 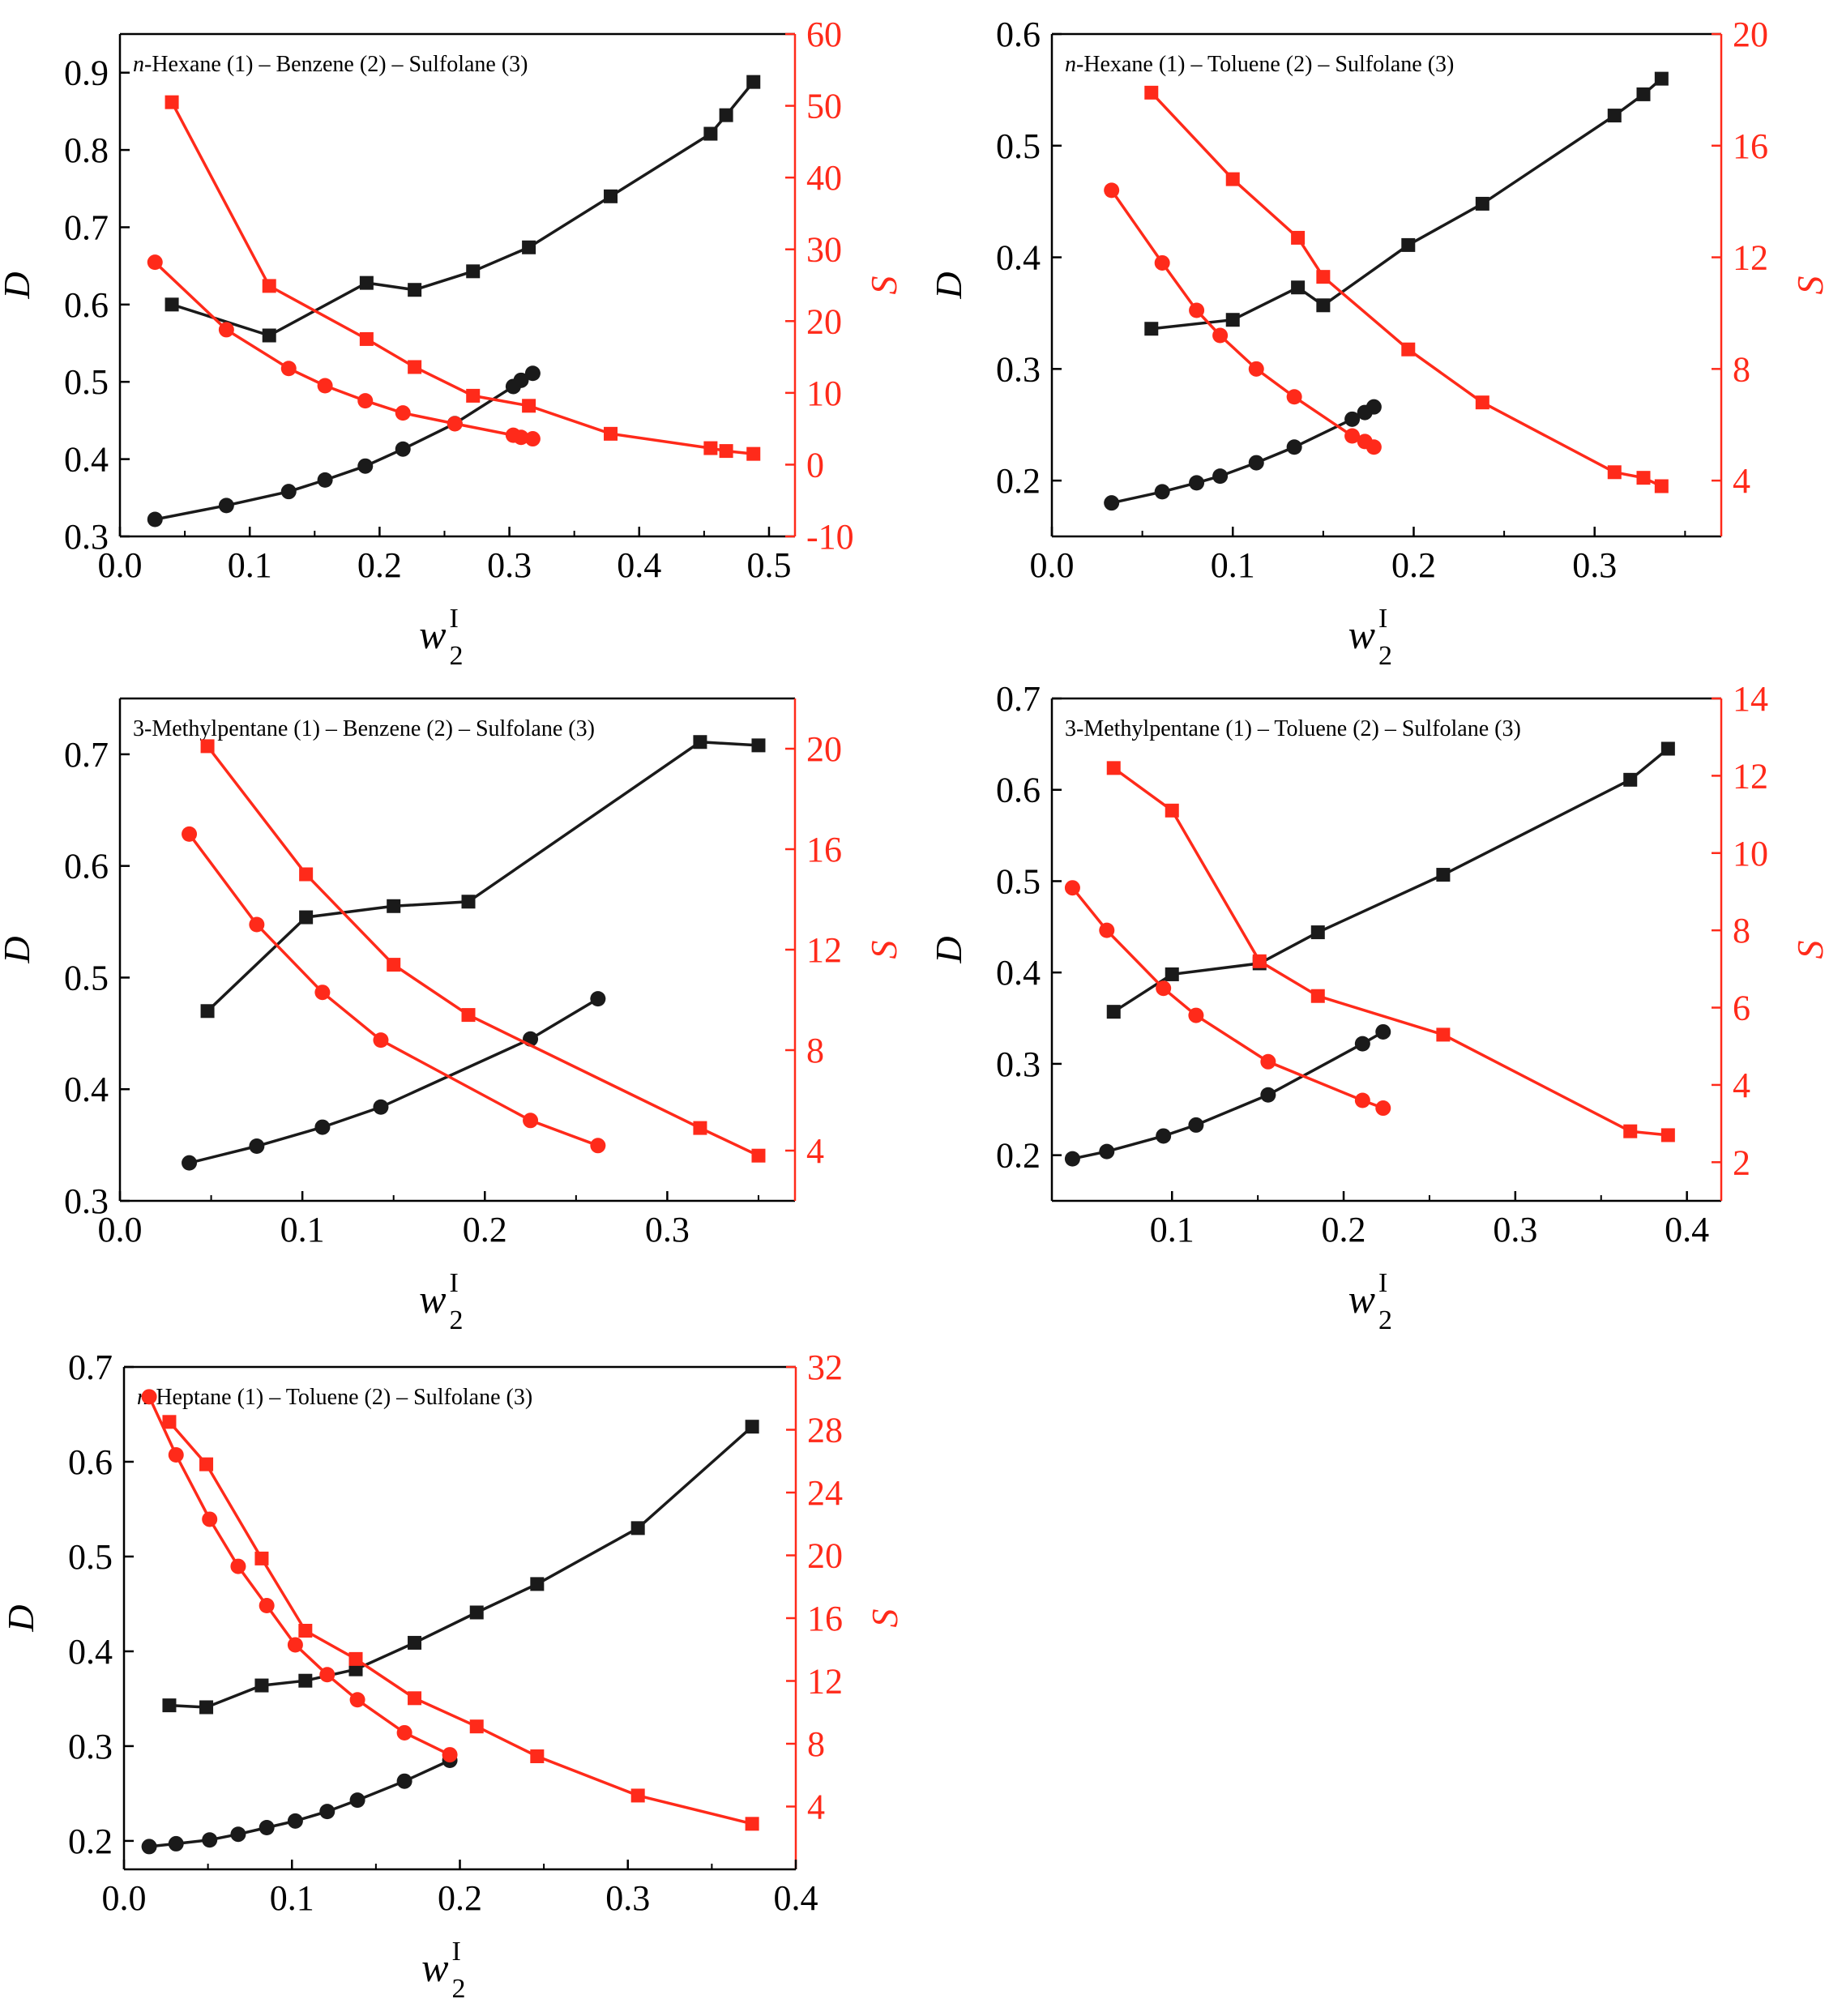 I want to click on y2-tick-label: 32, so click(x=825, y=1367).